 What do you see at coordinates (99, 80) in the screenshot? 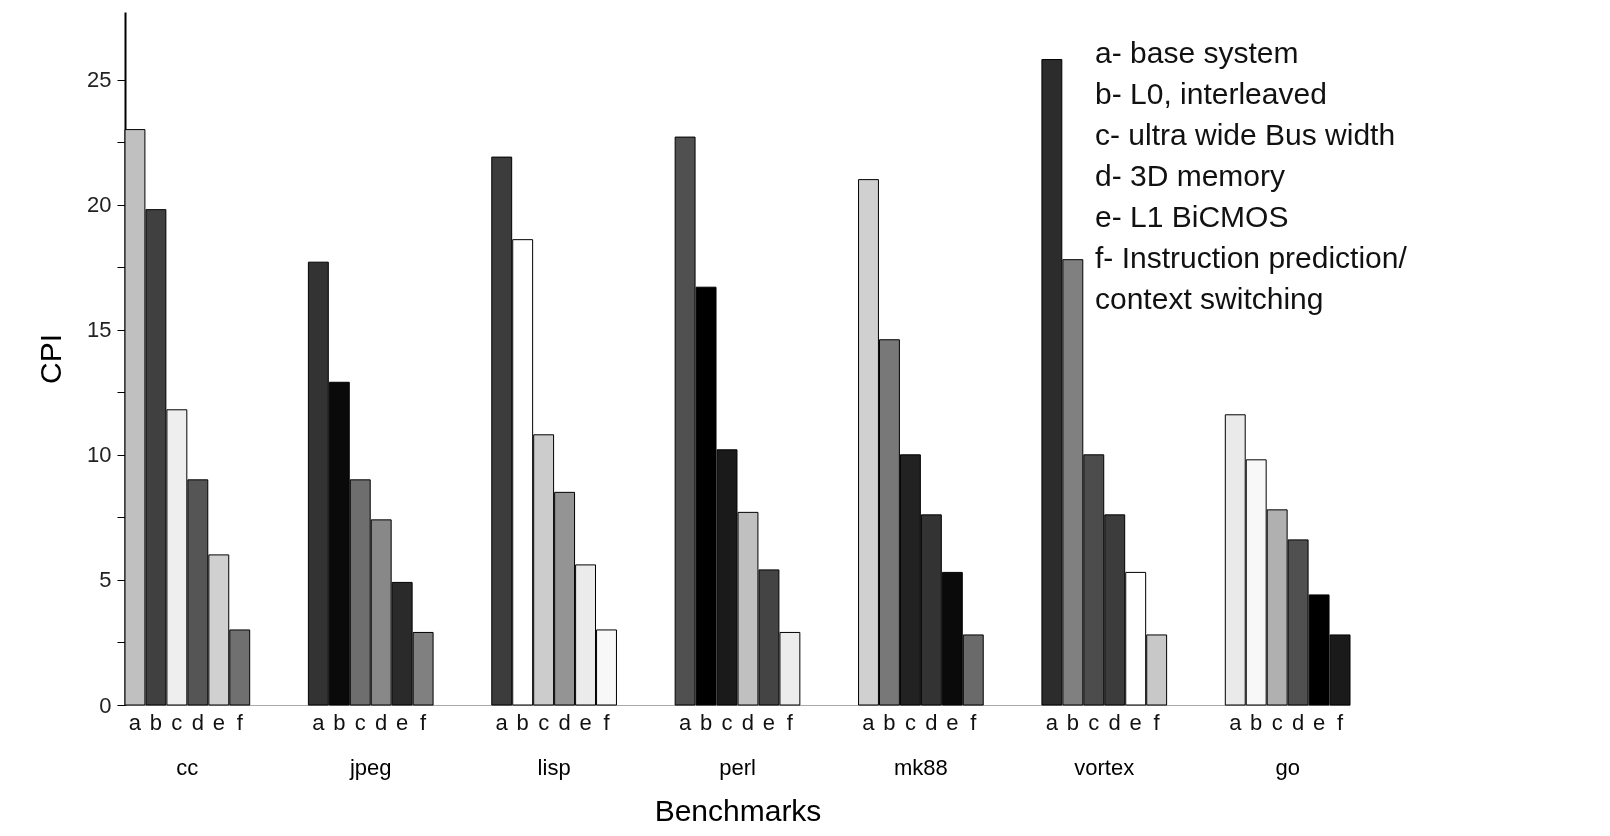
I see `y-tick-label: 25` at bounding box center [99, 80].